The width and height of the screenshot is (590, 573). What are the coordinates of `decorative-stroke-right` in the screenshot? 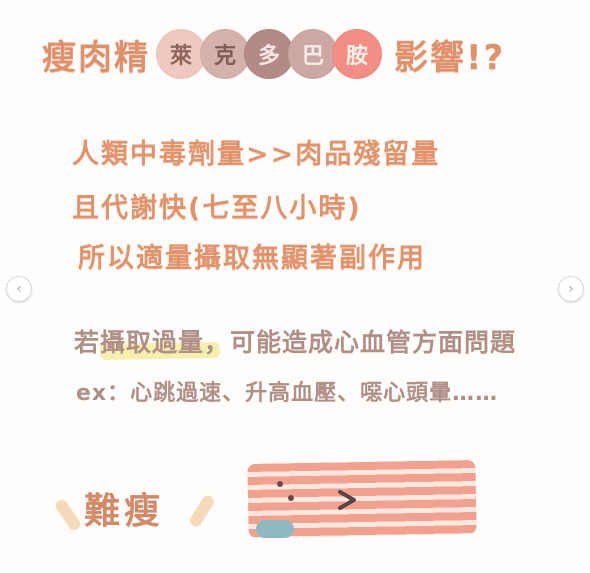 It's located at (202, 511).